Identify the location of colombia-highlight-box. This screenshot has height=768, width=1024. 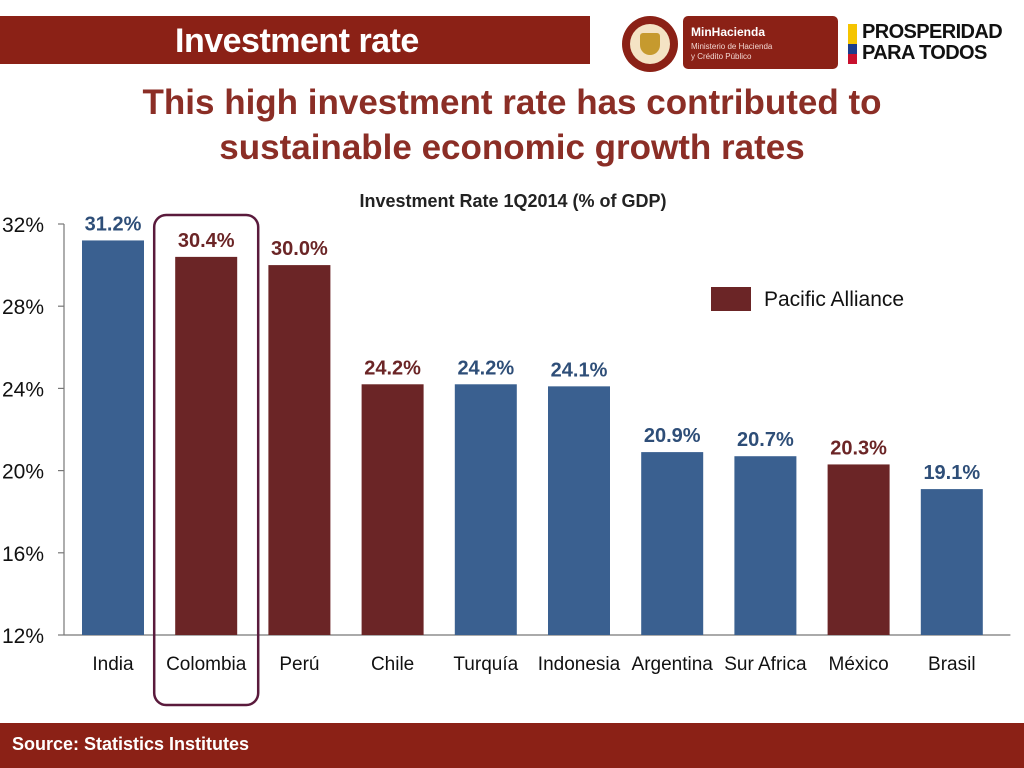
(206, 460).